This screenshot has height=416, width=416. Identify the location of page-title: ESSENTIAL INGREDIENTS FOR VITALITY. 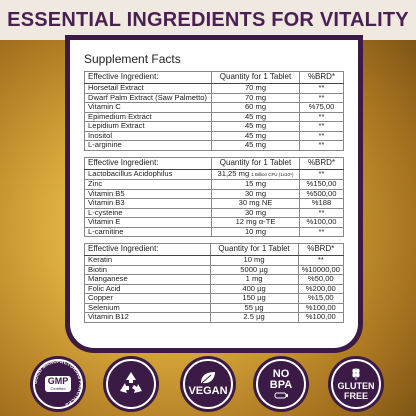
(208, 19).